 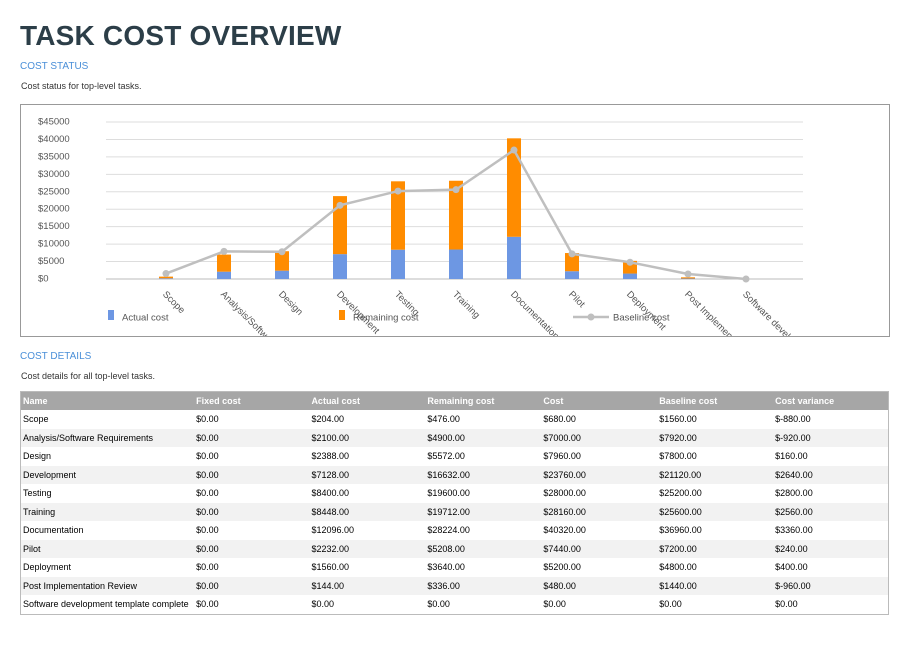 I want to click on page-title: TASK COST OVERVIEW, so click(x=181, y=35).